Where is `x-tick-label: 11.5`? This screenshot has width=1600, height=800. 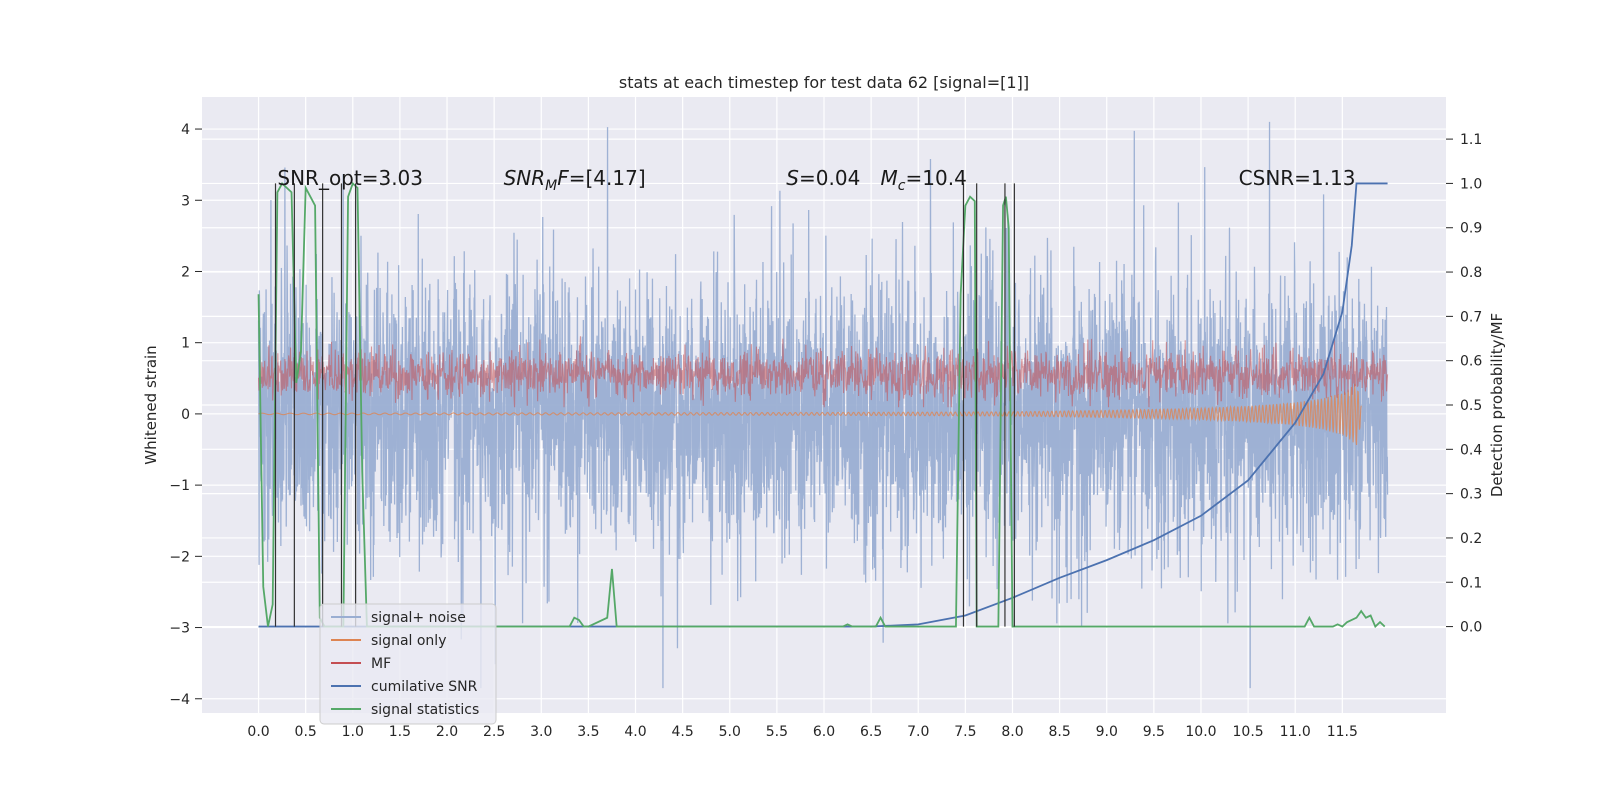
x-tick-label: 11.5 is located at coordinates (1342, 732).